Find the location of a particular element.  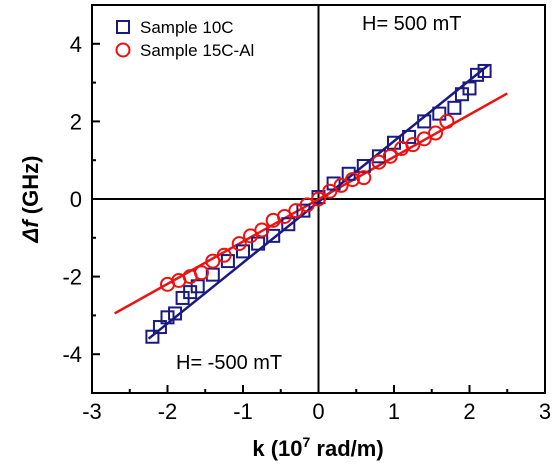

x-tick-label: 1 is located at coordinates (394, 411).